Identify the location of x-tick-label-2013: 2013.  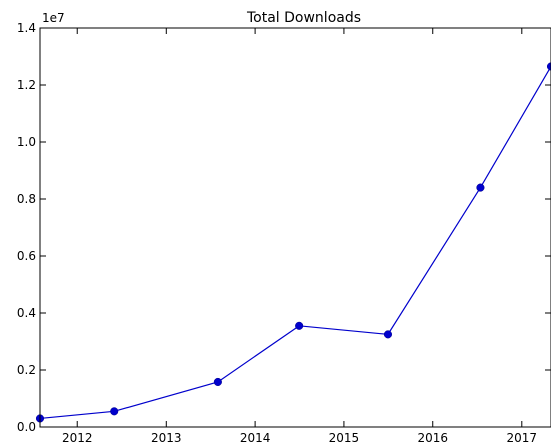
(166, 437).